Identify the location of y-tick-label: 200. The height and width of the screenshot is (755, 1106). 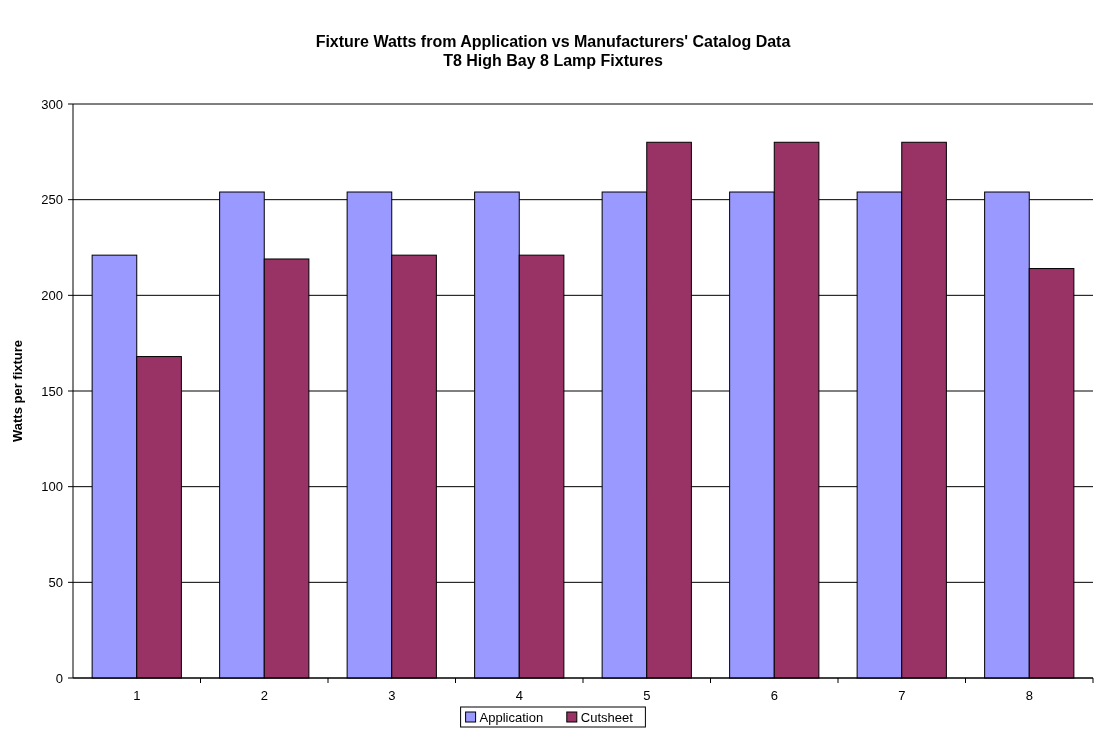
(52, 295).